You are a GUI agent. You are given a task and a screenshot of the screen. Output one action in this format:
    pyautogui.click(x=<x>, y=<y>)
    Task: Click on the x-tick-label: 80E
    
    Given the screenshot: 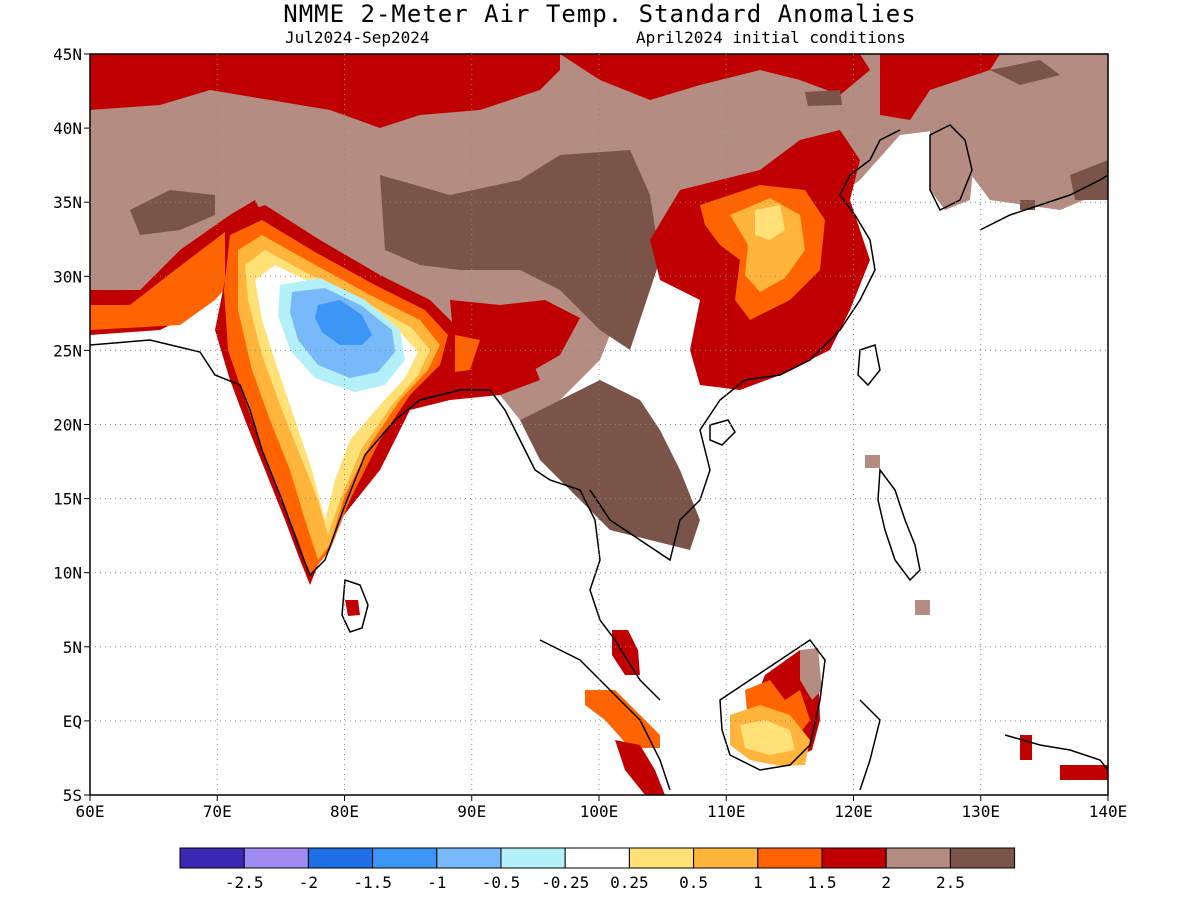 What is the action you would take?
    pyautogui.click(x=344, y=811)
    